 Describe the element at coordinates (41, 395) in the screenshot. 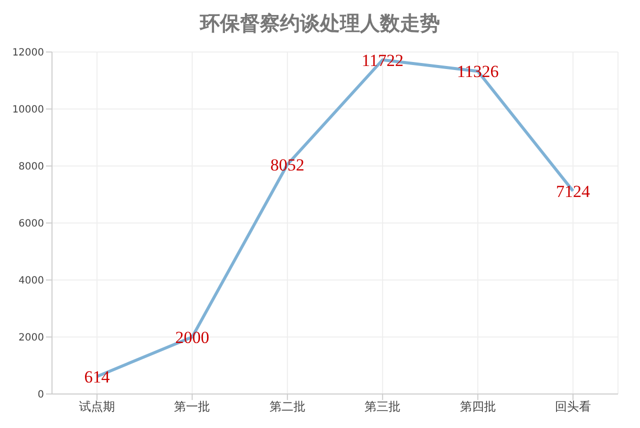

I see `y-tick-label: 0` at that location.